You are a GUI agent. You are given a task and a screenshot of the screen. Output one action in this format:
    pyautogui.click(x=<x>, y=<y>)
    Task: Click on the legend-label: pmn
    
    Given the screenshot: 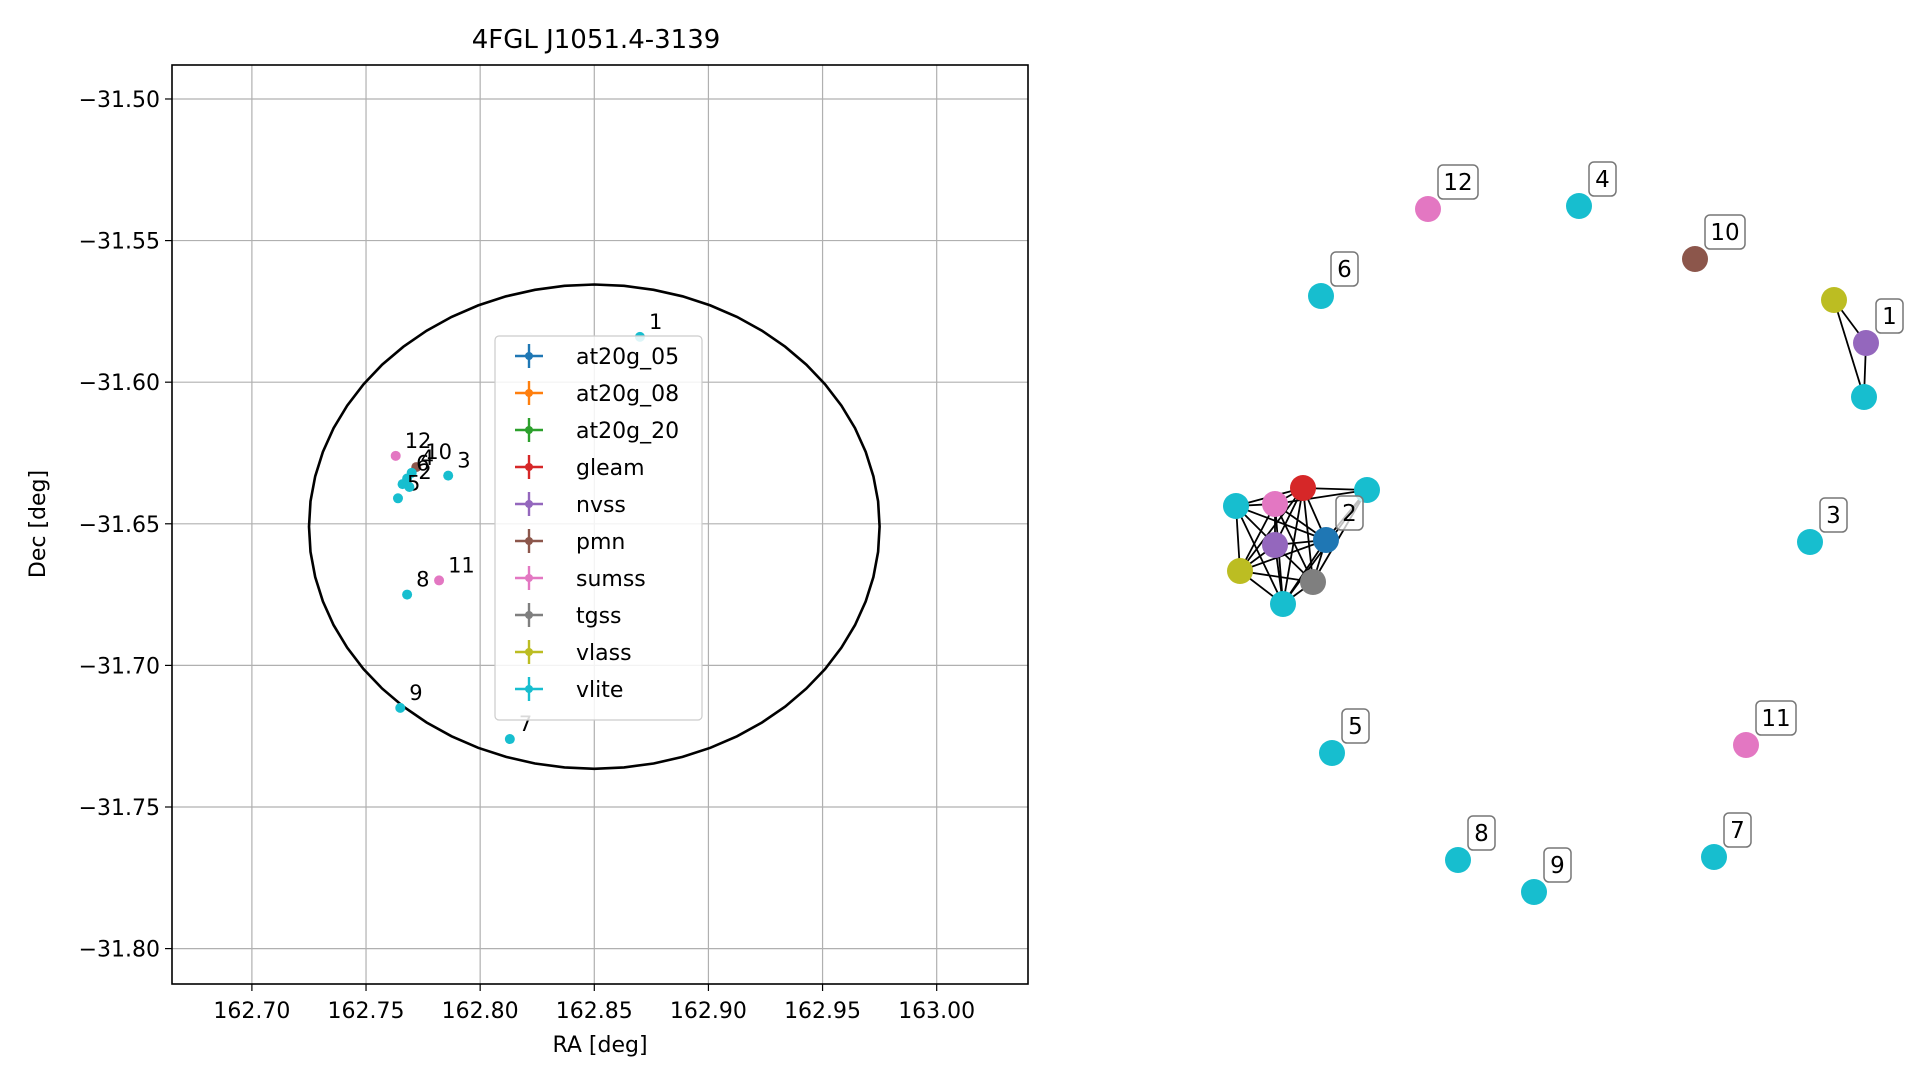 What is the action you would take?
    pyautogui.click(x=600, y=542)
    